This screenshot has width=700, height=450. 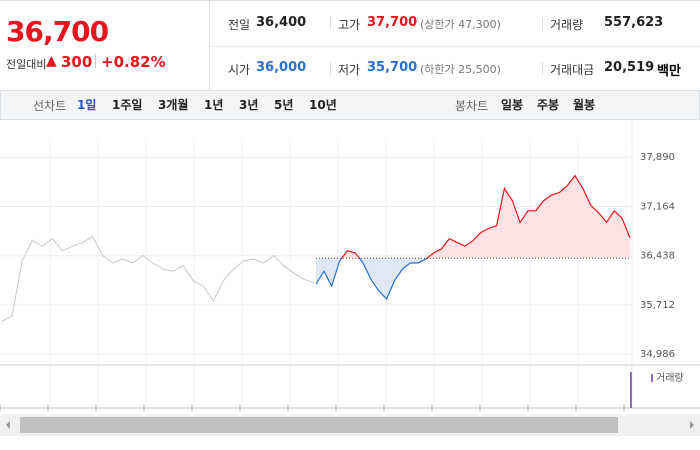 What do you see at coordinates (133, 62) in the screenshot?
I see `change-pct: +0.82%` at bounding box center [133, 62].